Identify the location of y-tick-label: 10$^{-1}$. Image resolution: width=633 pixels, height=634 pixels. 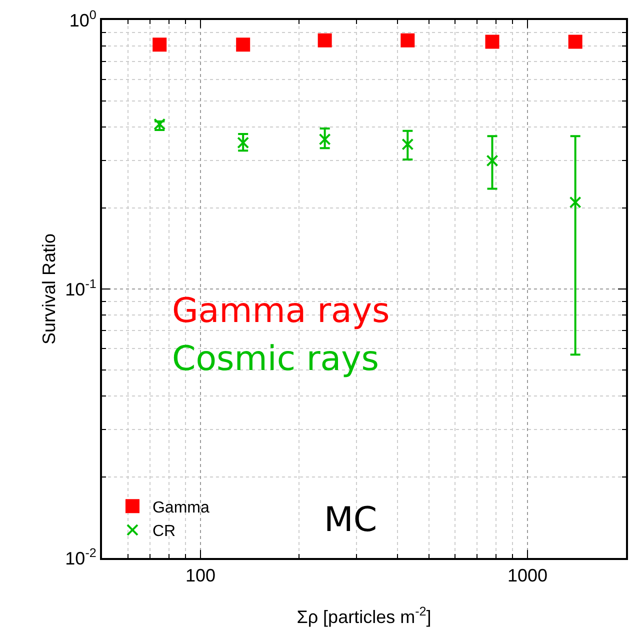
(80, 288).